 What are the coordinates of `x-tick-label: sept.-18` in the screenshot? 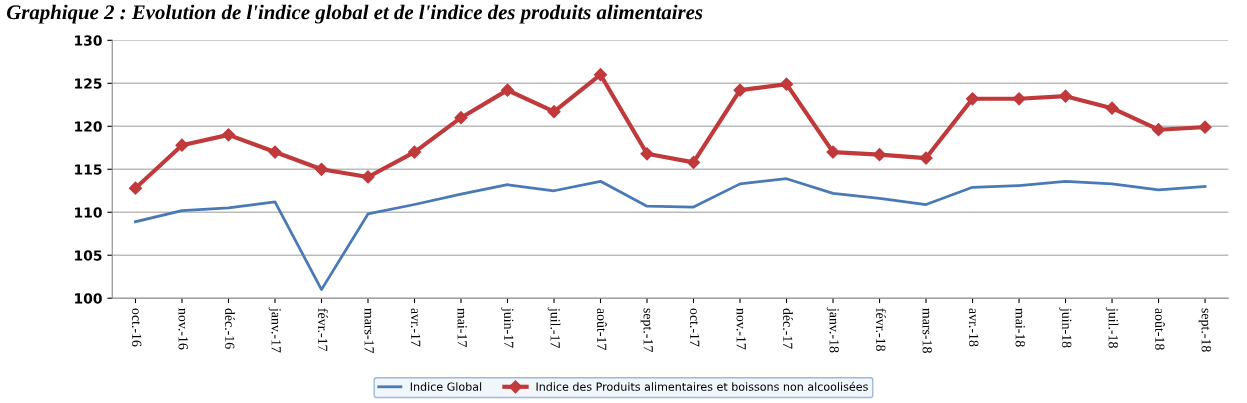 It's located at (1204, 330).